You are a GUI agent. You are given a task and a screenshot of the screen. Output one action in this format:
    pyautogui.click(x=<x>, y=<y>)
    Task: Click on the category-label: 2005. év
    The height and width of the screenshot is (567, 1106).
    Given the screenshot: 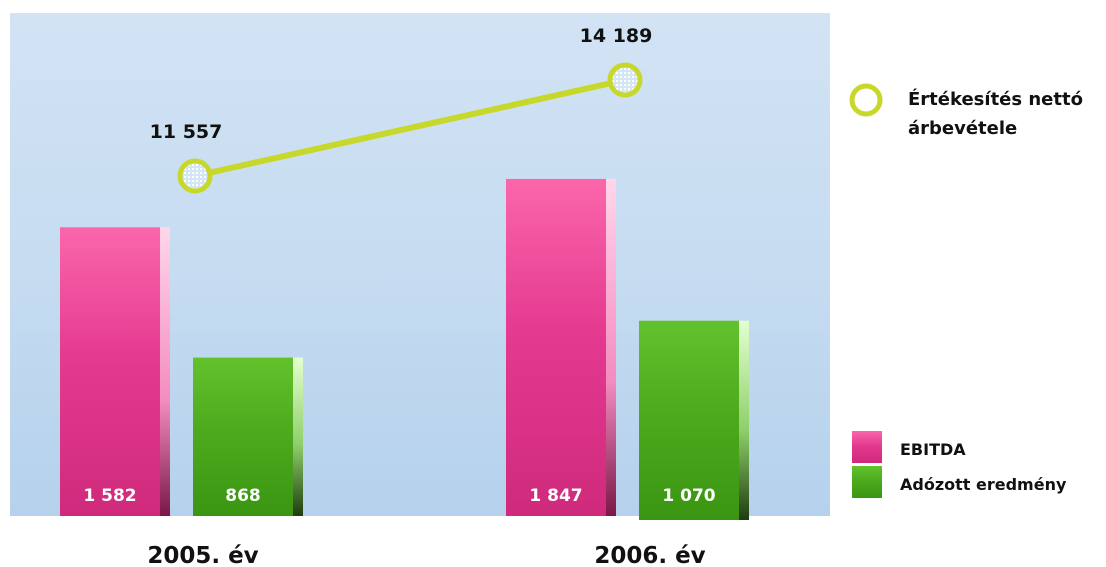 What is the action you would take?
    pyautogui.click(x=202, y=555)
    